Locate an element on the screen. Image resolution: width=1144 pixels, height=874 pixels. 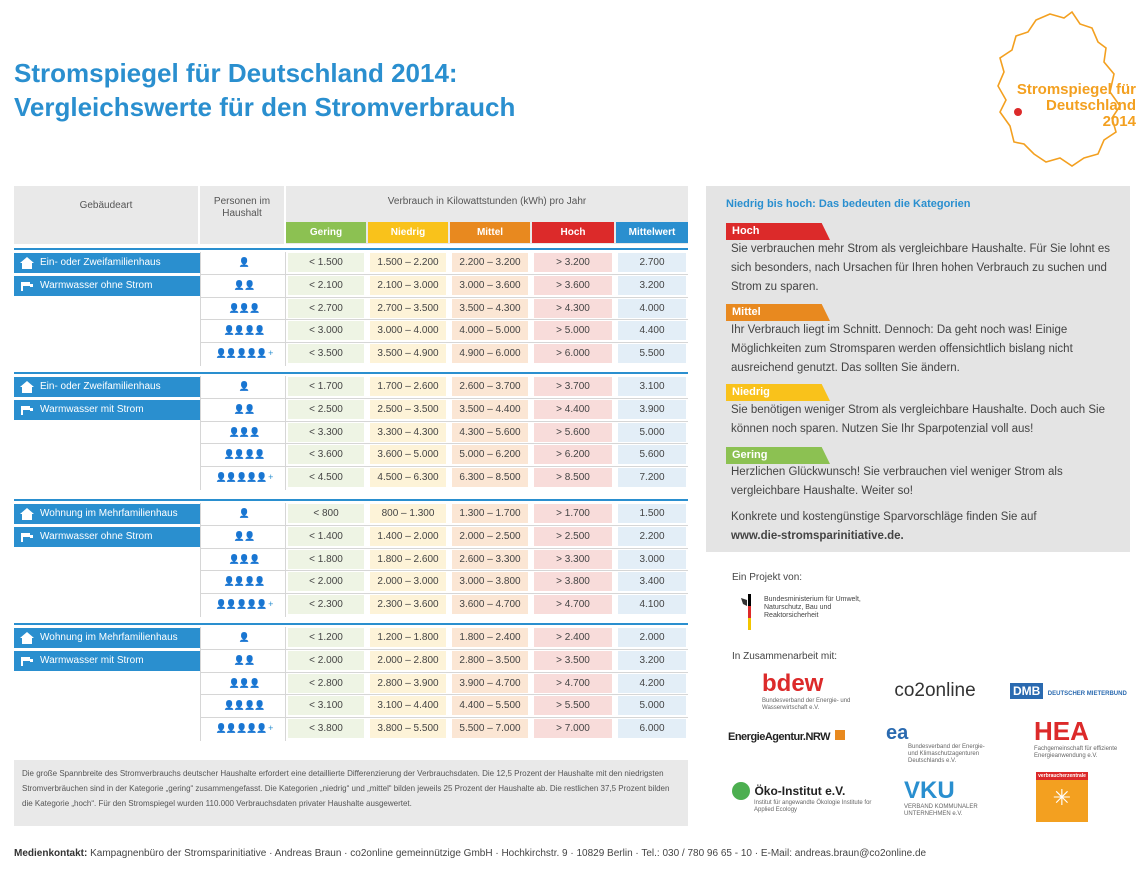
table-cell: 1.700 – 2.600 is located at coordinates (408, 386).